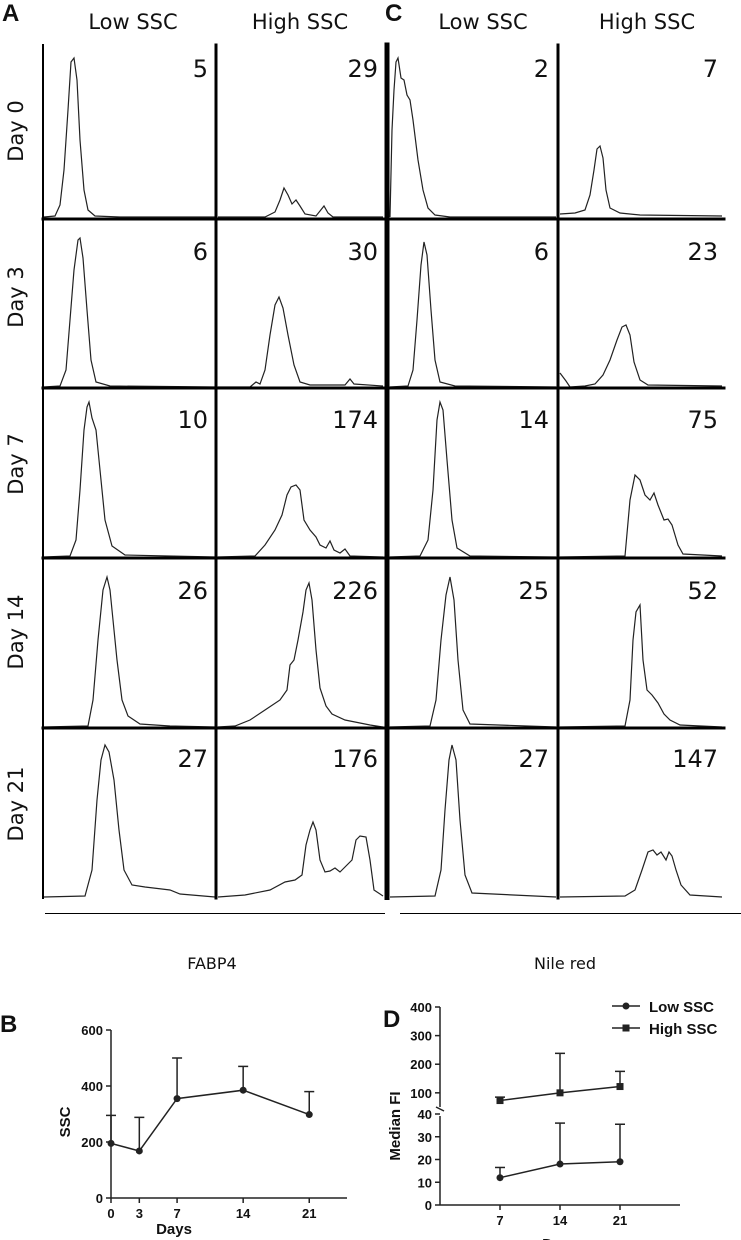  What do you see at coordinates (355, 591) in the screenshot?
I see `mfi-fabp4-high-day-14: 226` at bounding box center [355, 591].